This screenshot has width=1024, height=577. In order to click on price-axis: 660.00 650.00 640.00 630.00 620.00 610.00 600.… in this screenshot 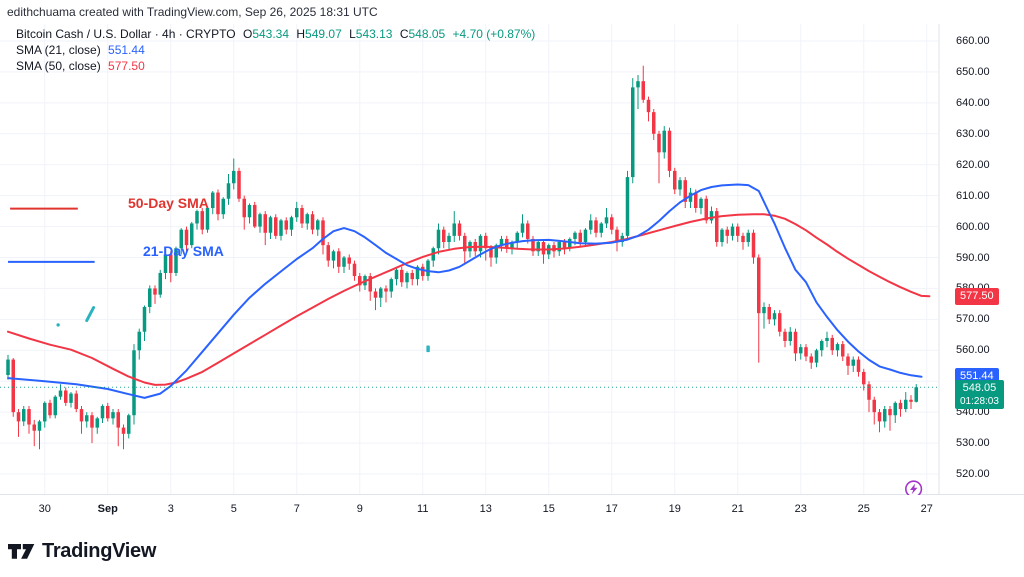, I will do `click(982, 259)`.